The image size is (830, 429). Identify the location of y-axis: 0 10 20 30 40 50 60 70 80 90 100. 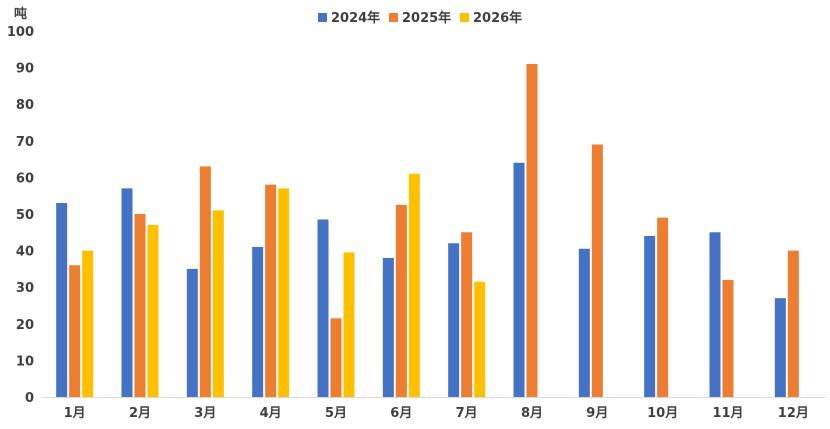
(20, 215).